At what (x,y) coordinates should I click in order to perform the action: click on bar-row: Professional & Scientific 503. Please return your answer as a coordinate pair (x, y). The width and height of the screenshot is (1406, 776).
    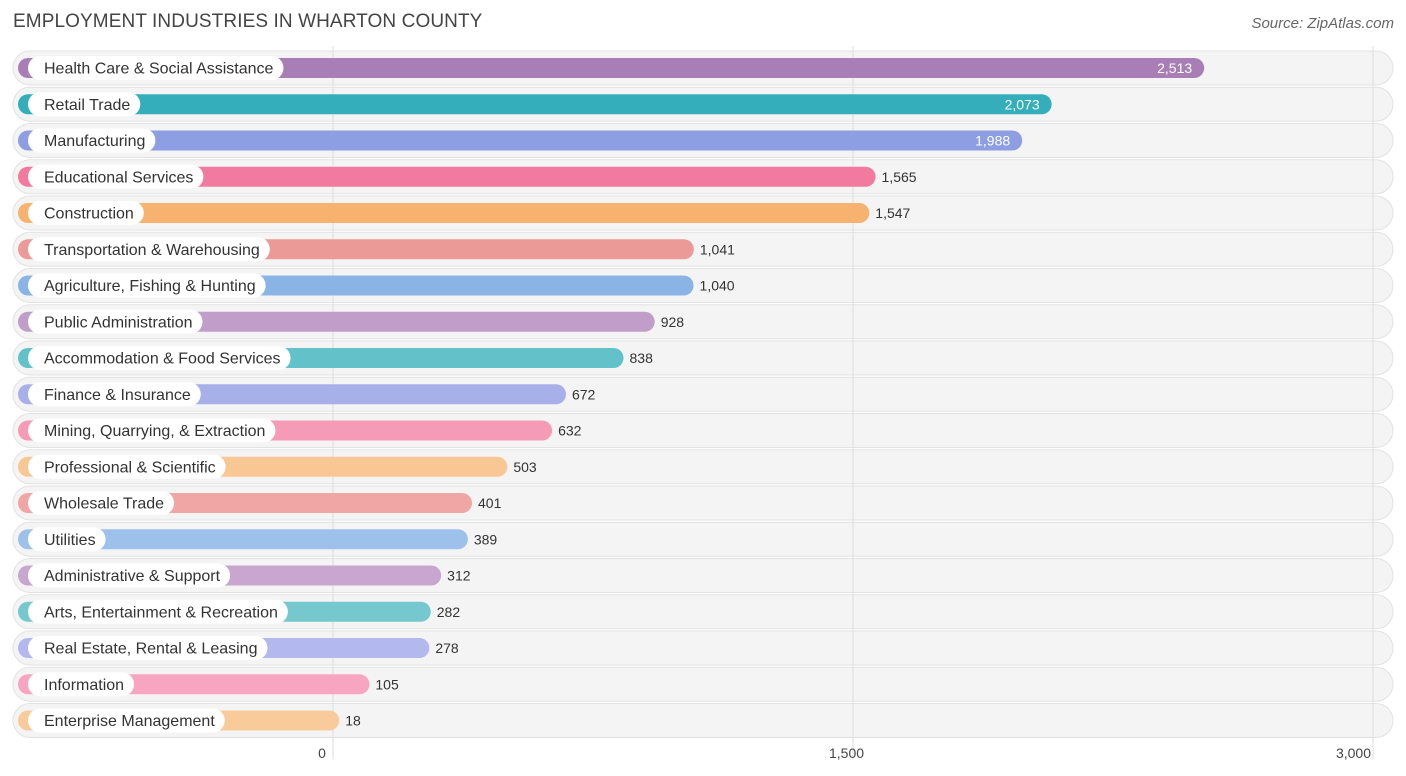
    Looking at the image, I should click on (277, 466).